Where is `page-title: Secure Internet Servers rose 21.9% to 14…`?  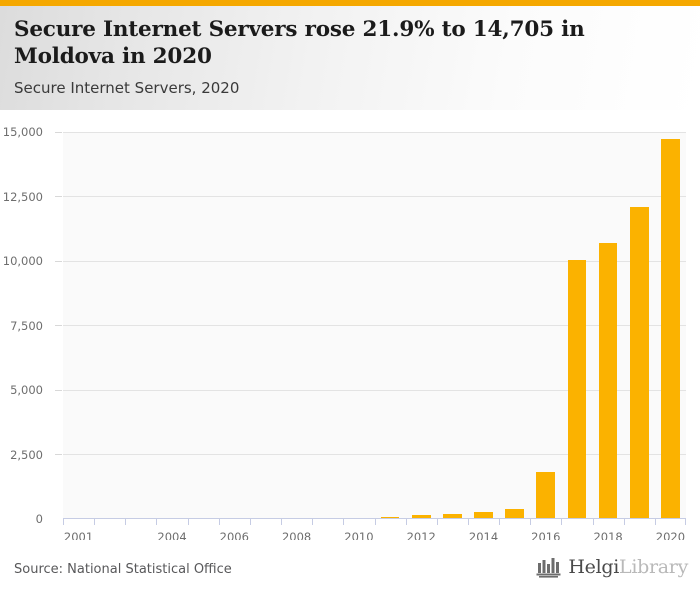
page-title: Secure Internet Servers rose 21.9% to 14… is located at coordinates (299, 43).